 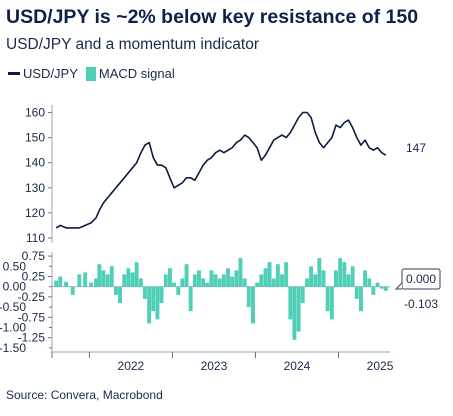 What do you see at coordinates (13, 328) in the screenshot?
I see `y-tick-label-macd-secondary: -1.00` at bounding box center [13, 328].